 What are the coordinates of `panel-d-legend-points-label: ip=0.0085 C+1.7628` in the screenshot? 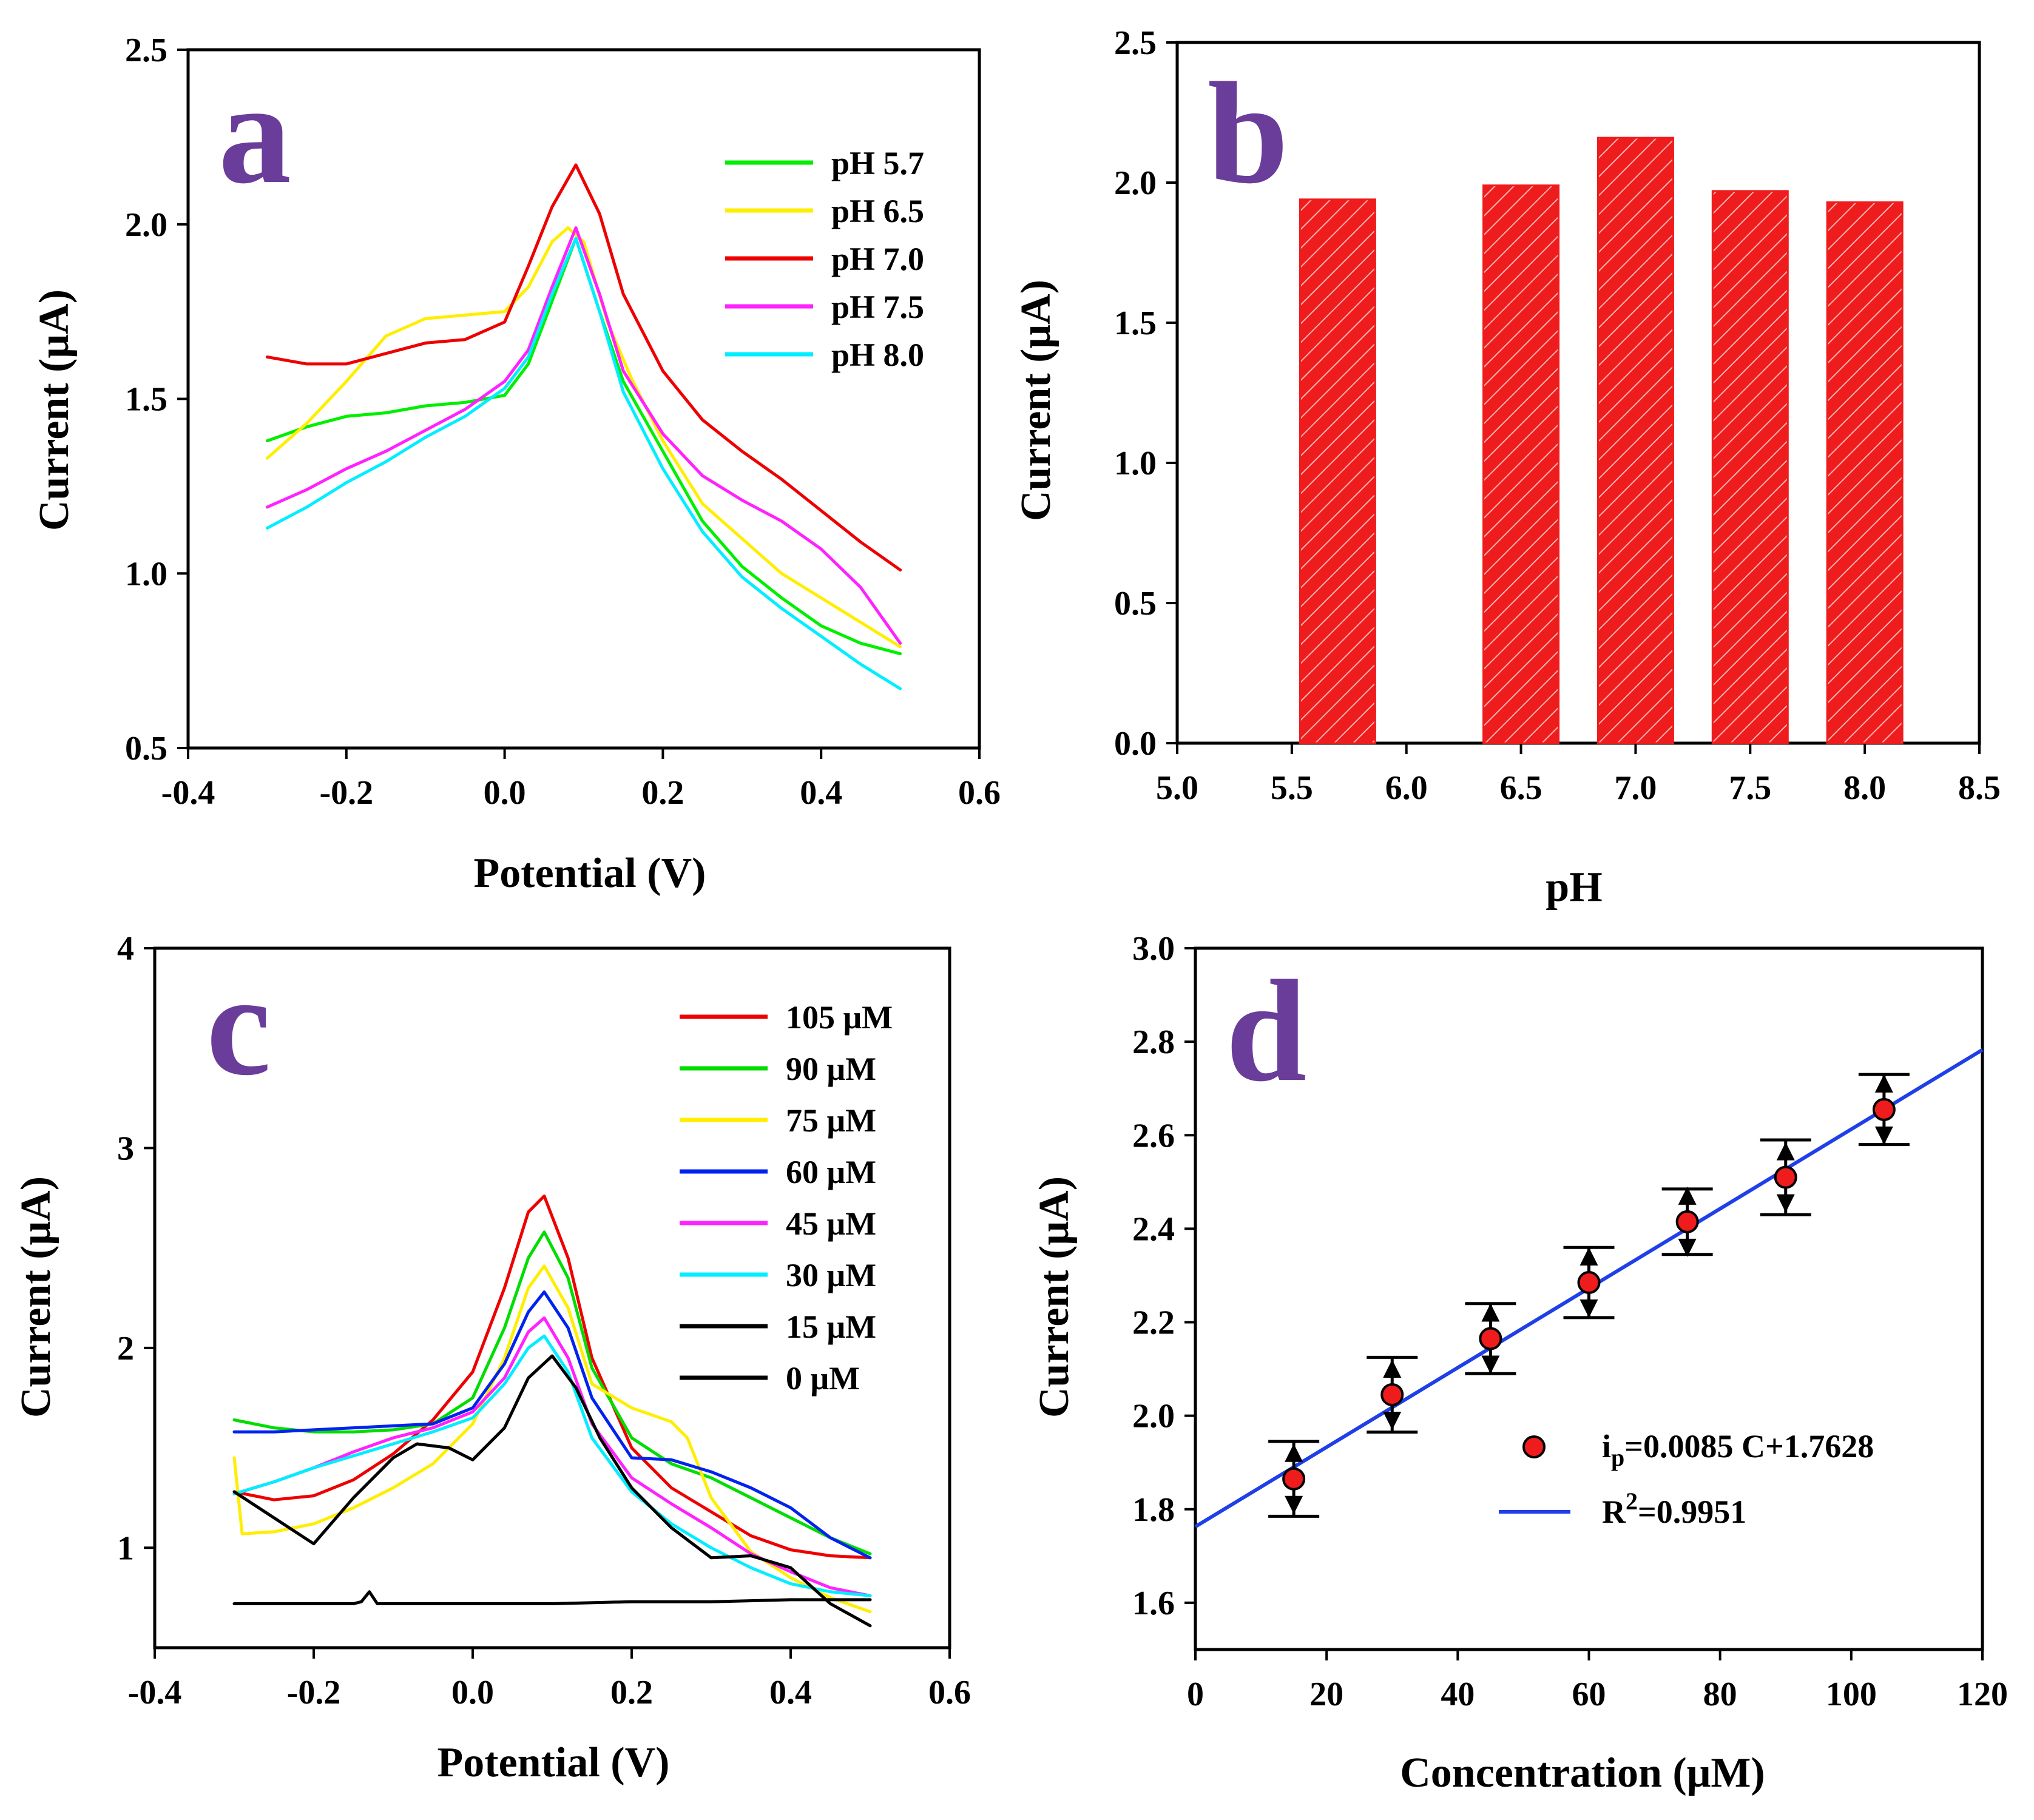 It's located at (1738, 1449).